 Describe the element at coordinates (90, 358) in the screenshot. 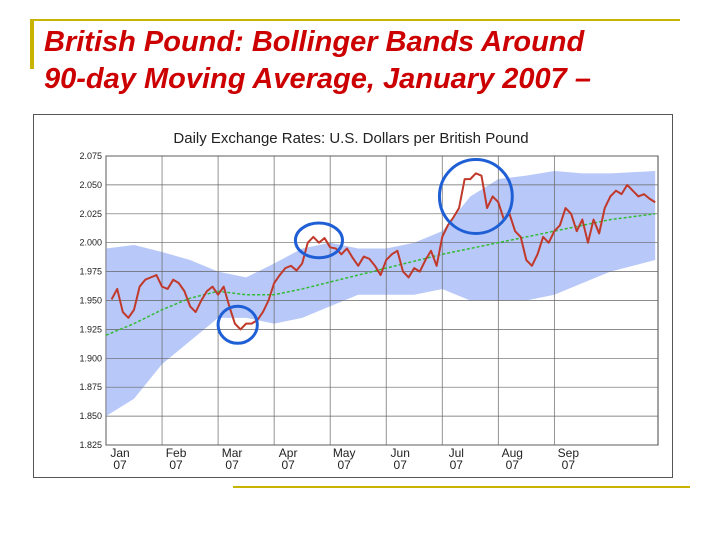

I see `y-tick-label: 1.900` at that location.